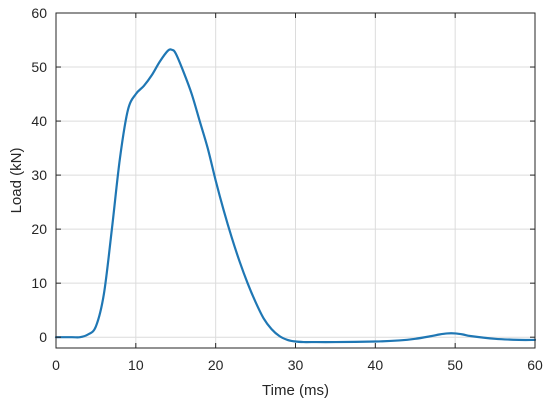  I want to click on x-tick-label: 0, so click(56, 365).